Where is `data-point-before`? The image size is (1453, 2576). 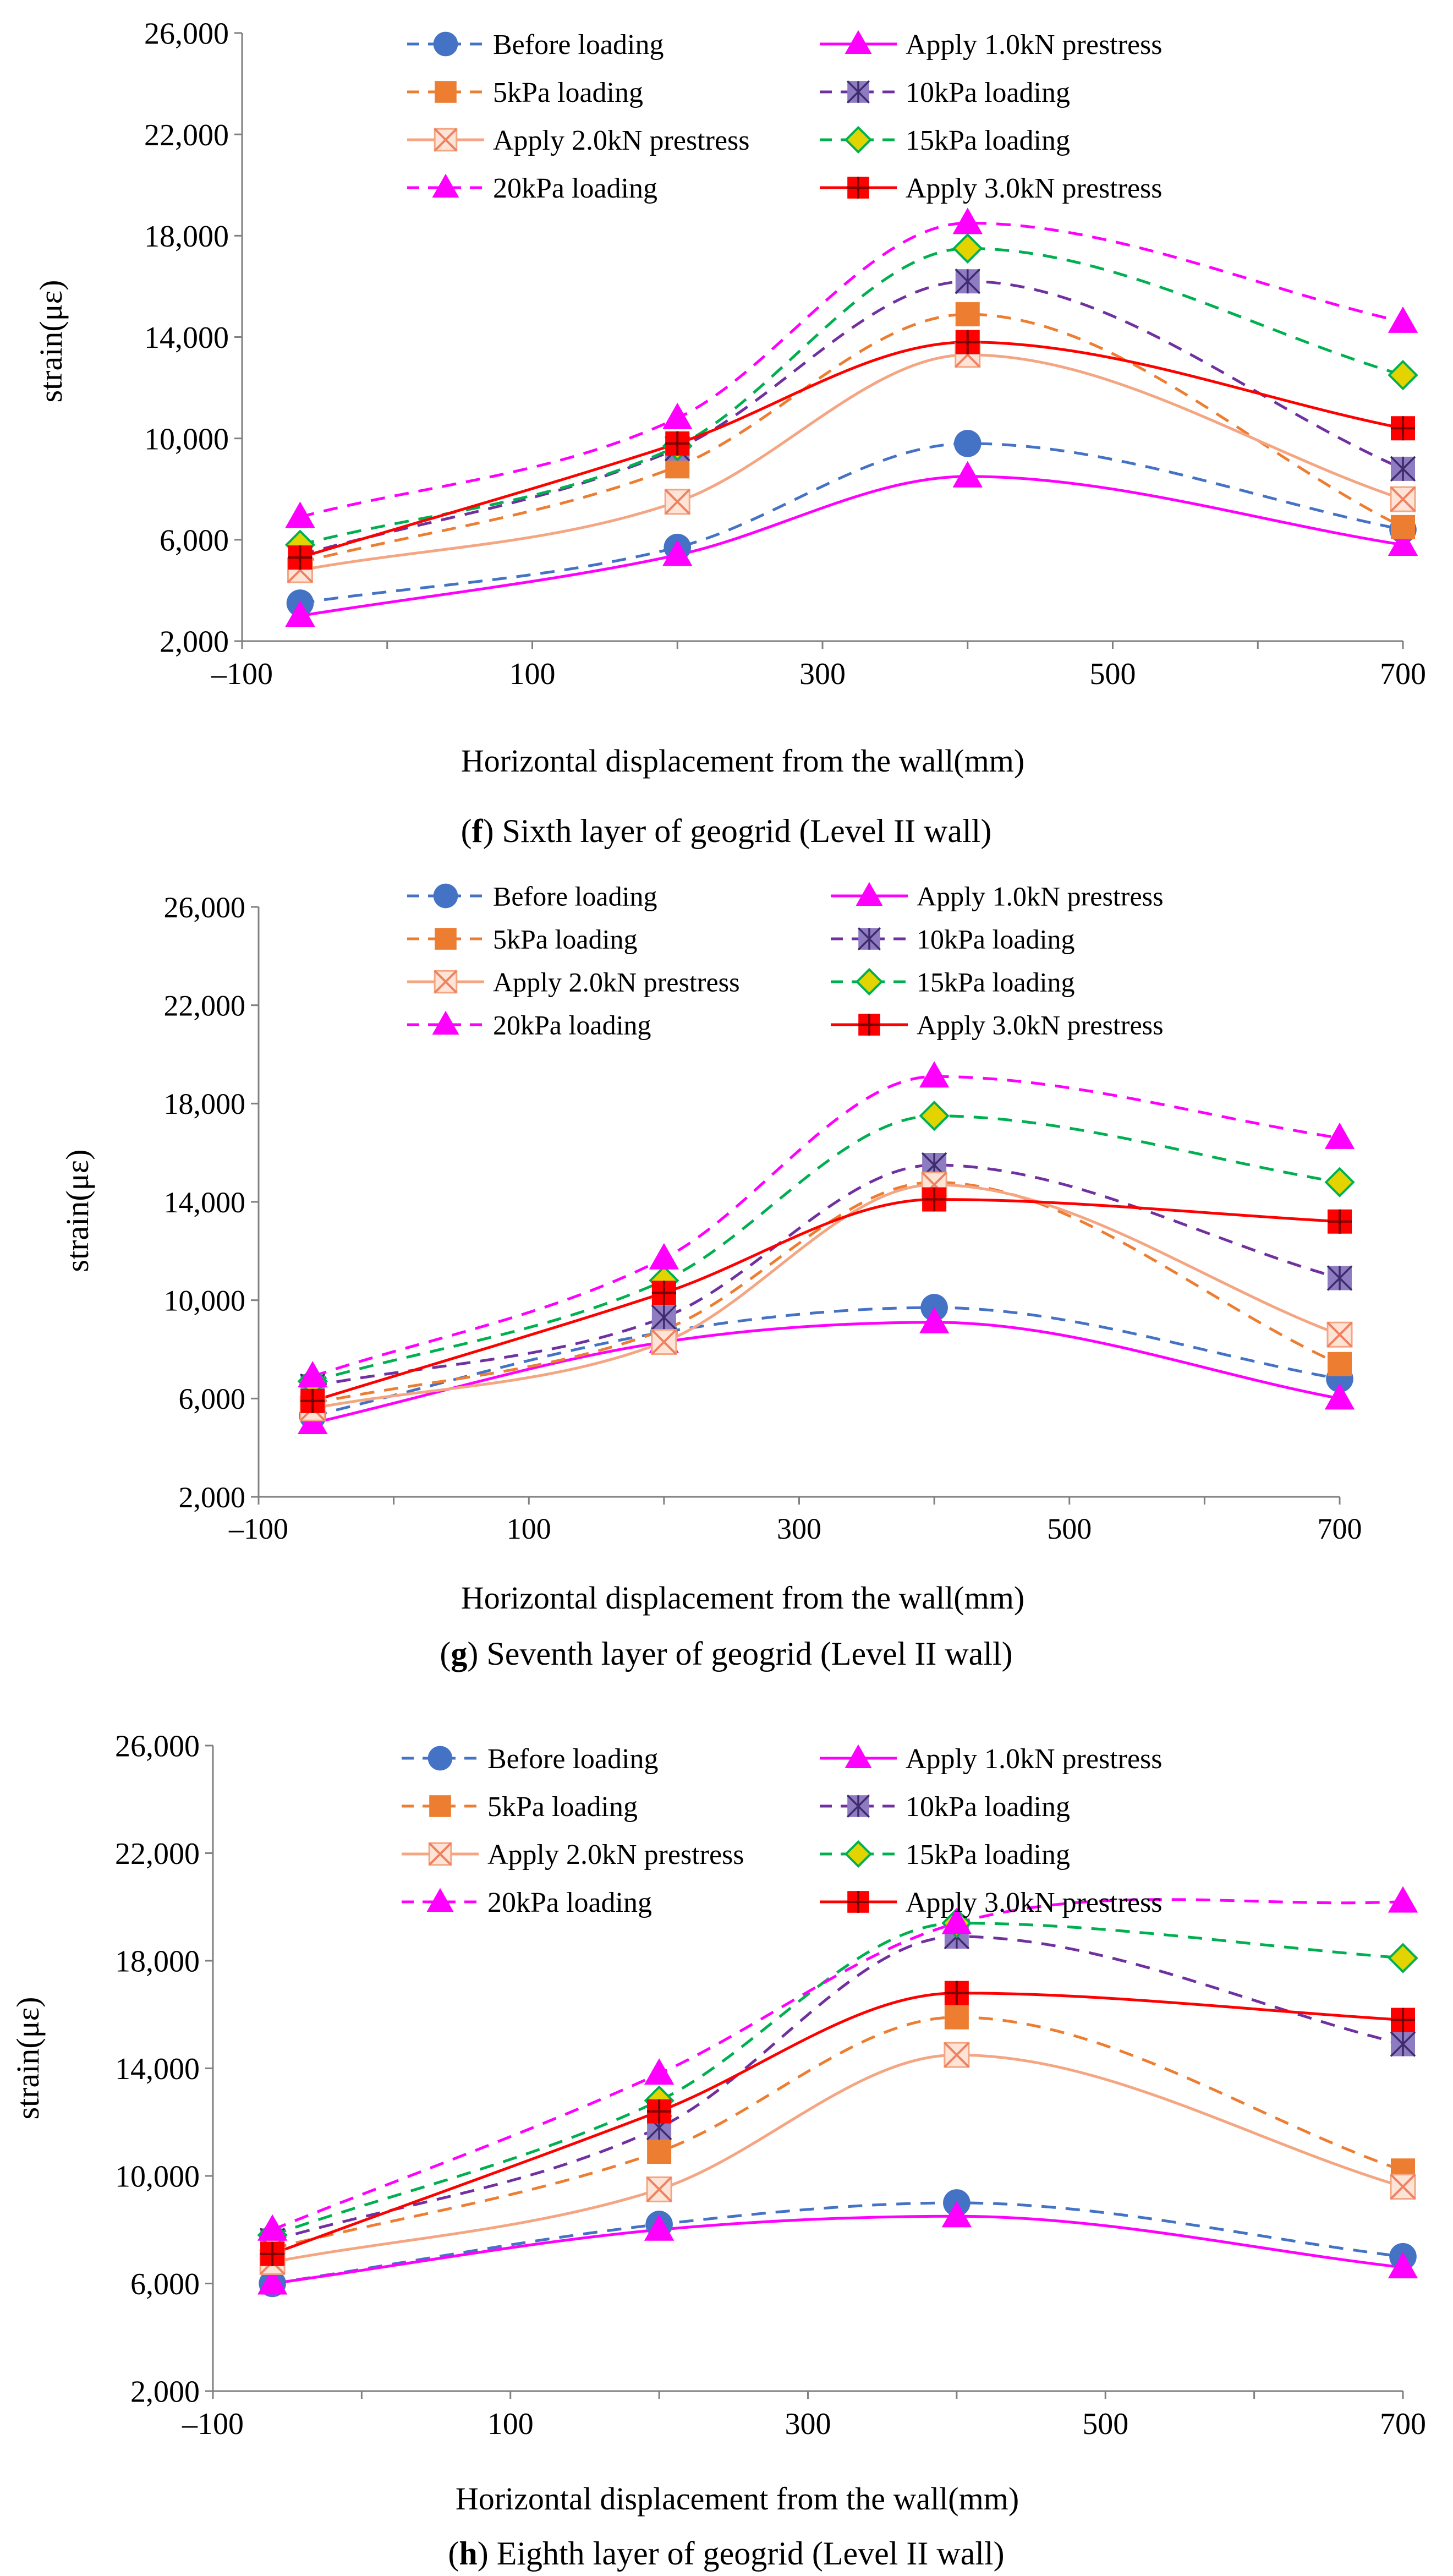
data-point-before is located at coordinates (967, 443).